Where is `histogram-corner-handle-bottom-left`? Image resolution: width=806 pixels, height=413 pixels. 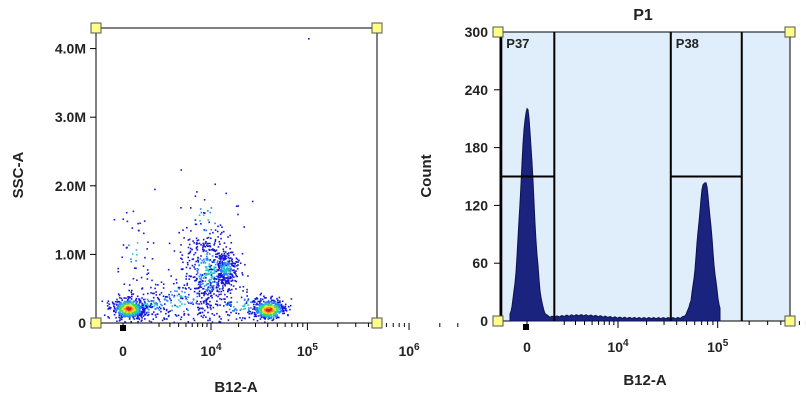
histogram-corner-handle-bottom-left is located at coordinates (498, 321).